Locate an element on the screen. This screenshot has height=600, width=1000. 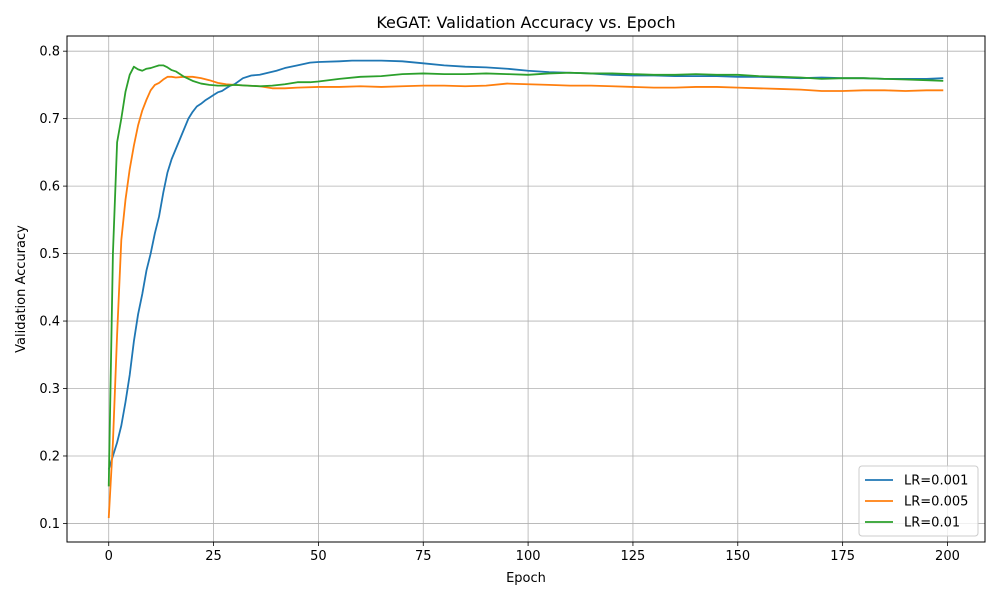
chart-title: KeGAT: Validation Accuracy vs. Epoch is located at coordinates (525, 22).